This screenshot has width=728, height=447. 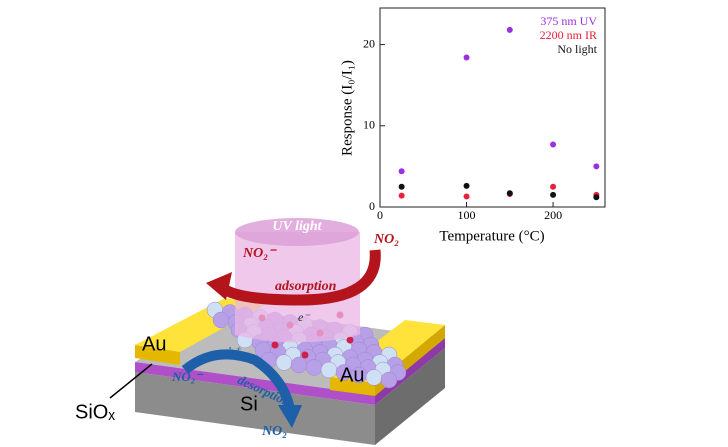 What do you see at coordinates (298, 277) in the screenshot?
I see `adsorption-arrow` at bounding box center [298, 277].